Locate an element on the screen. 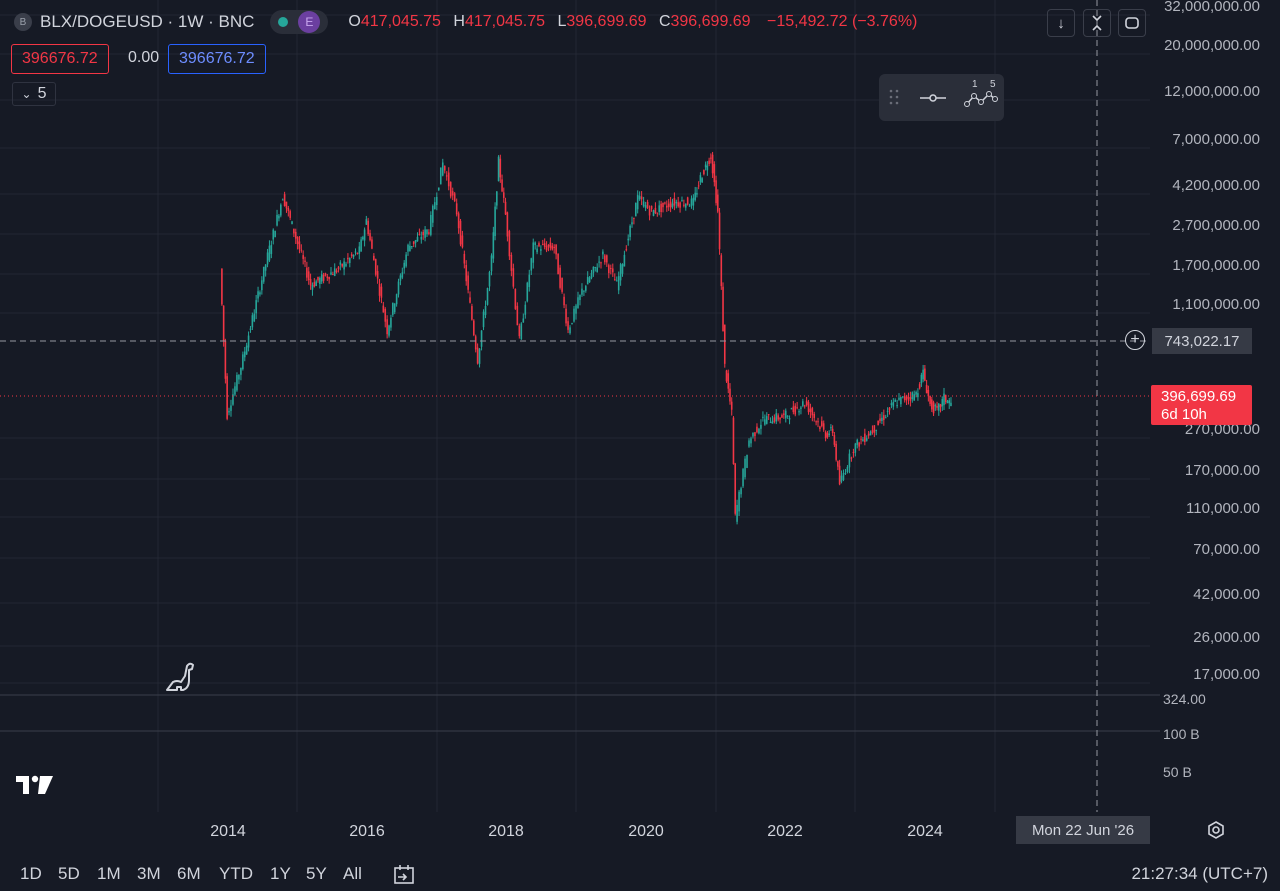  timeframe-1d: 1D is located at coordinates (31, 873).